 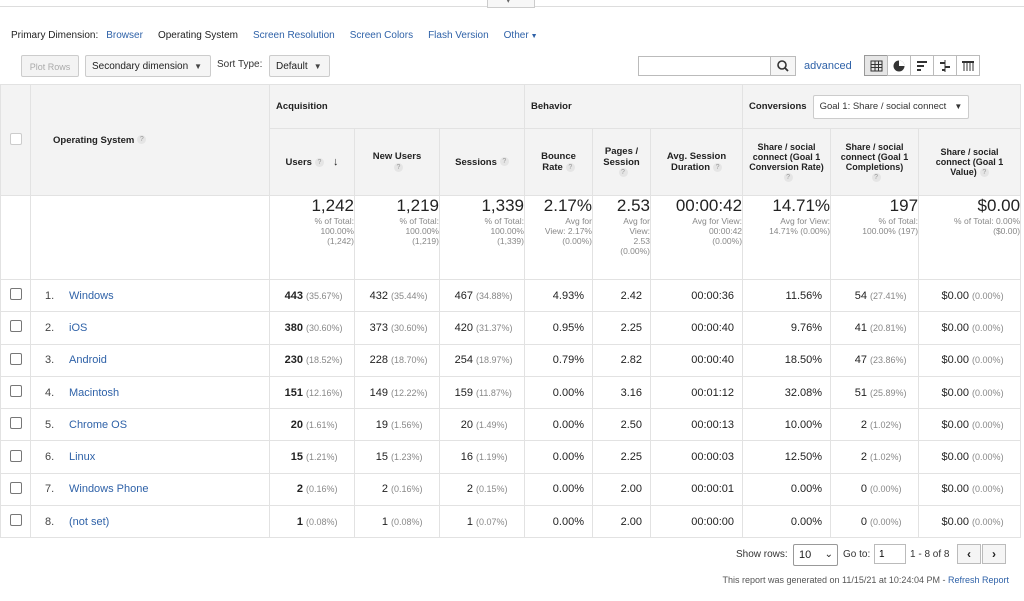 I want to click on row-select-cell, so click(x=15, y=328).